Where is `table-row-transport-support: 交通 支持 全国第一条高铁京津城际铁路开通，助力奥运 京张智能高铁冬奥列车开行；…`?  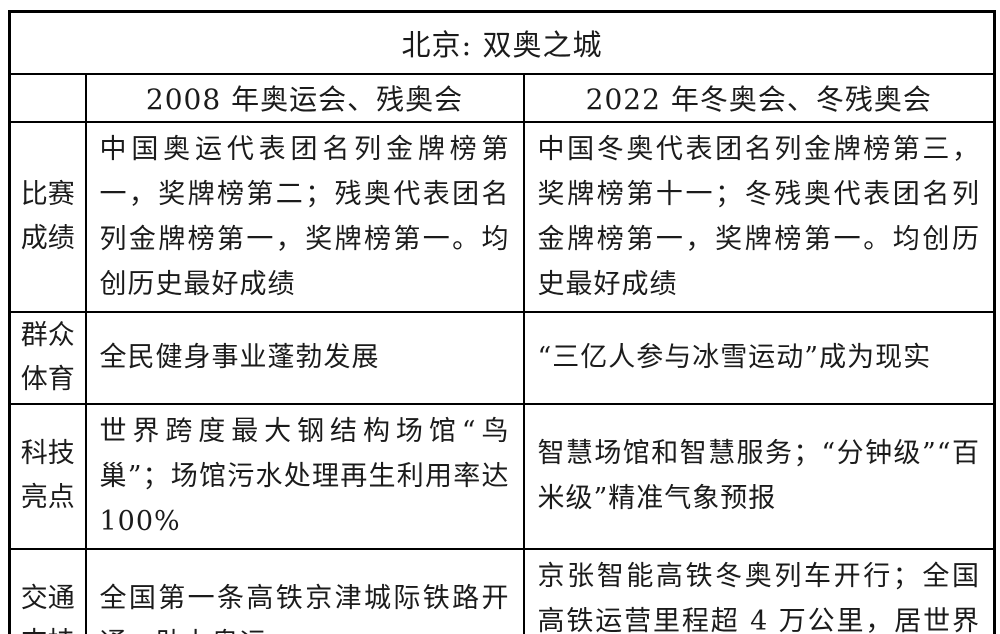
table-row-transport-support: 交通 支持 全国第一条高铁京津城际铁路开通，助力奥运 京张智能高铁冬奥列车开行；… is located at coordinates (502, 590).